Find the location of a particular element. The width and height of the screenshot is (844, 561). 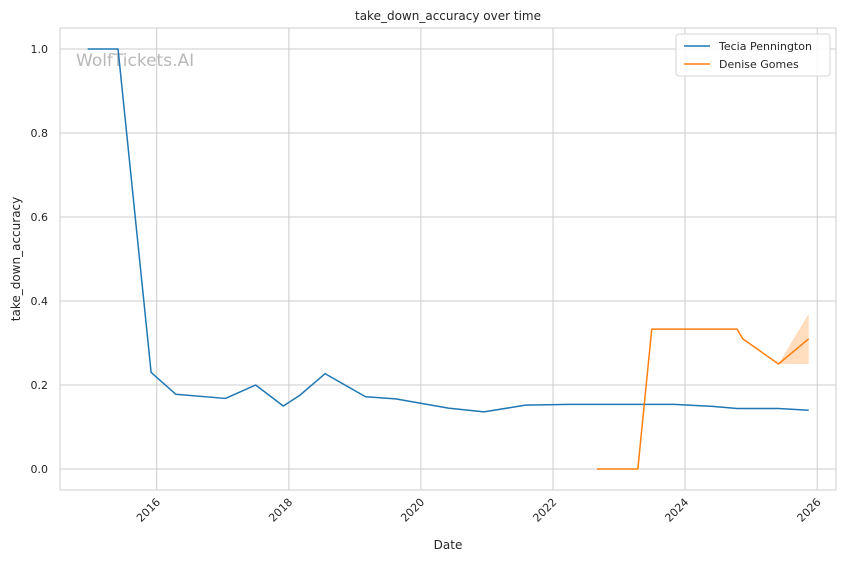

watermark: WolfTickets.AI is located at coordinates (135, 61).